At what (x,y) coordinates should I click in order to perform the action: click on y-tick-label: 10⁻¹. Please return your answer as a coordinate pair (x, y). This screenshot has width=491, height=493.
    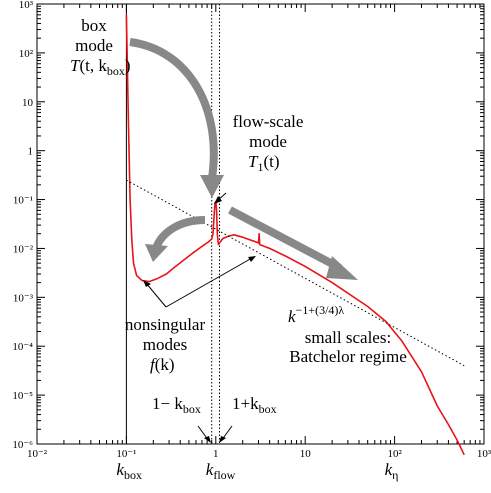
    Looking at the image, I should click on (23, 201).